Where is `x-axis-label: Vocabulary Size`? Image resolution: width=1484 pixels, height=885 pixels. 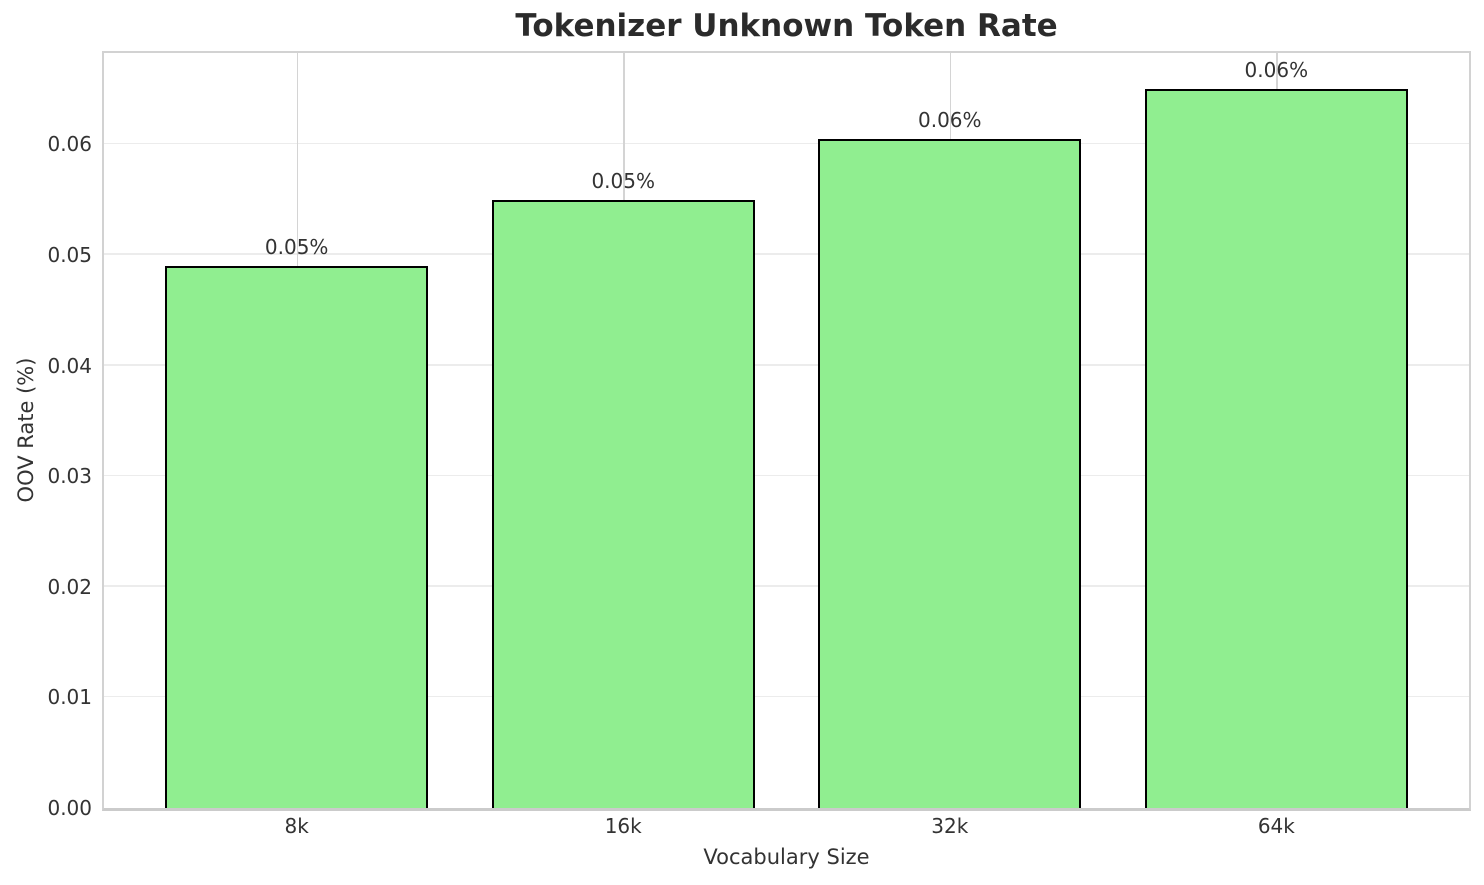
x-axis-label: Vocabulary Size is located at coordinates (786, 857).